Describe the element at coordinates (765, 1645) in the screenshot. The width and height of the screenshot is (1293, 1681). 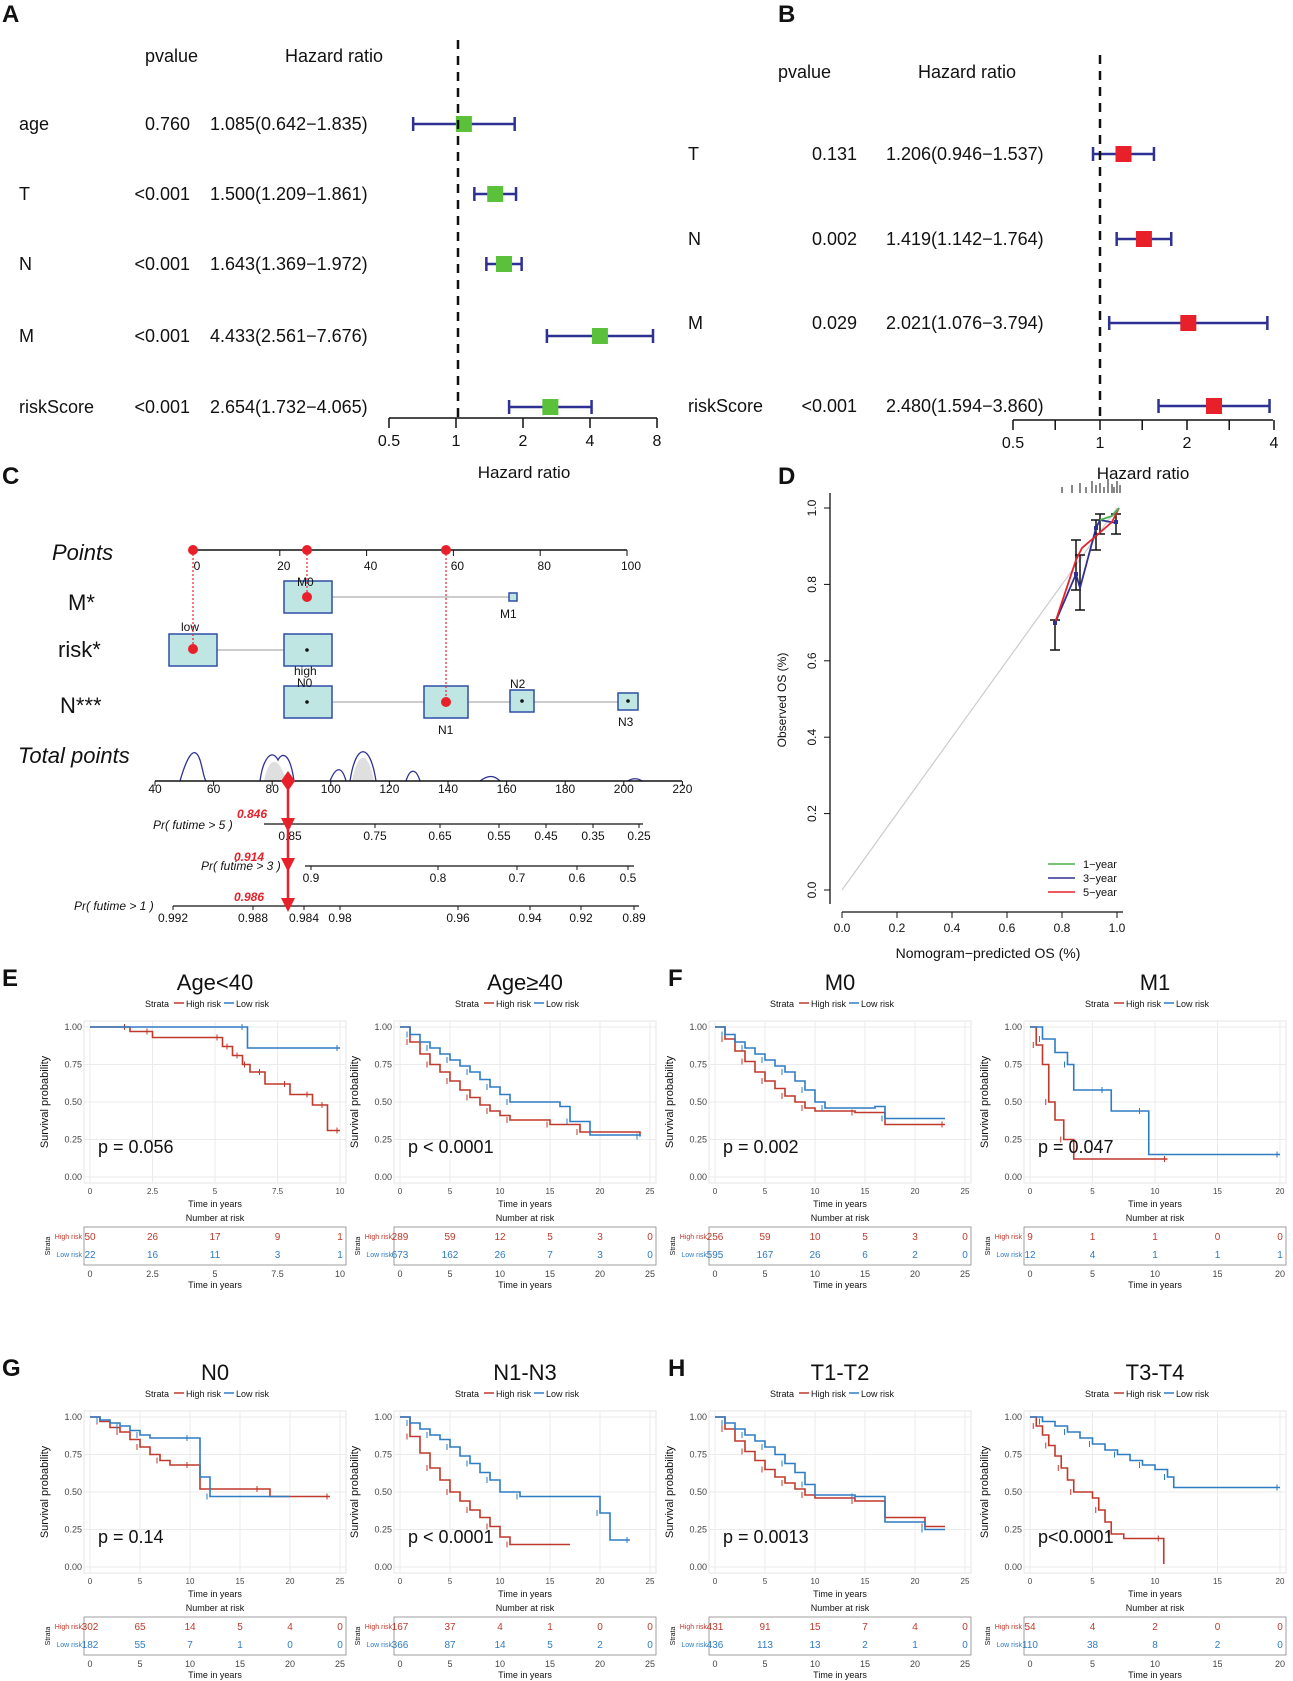
I see `km-risk-low-count: 113` at that location.